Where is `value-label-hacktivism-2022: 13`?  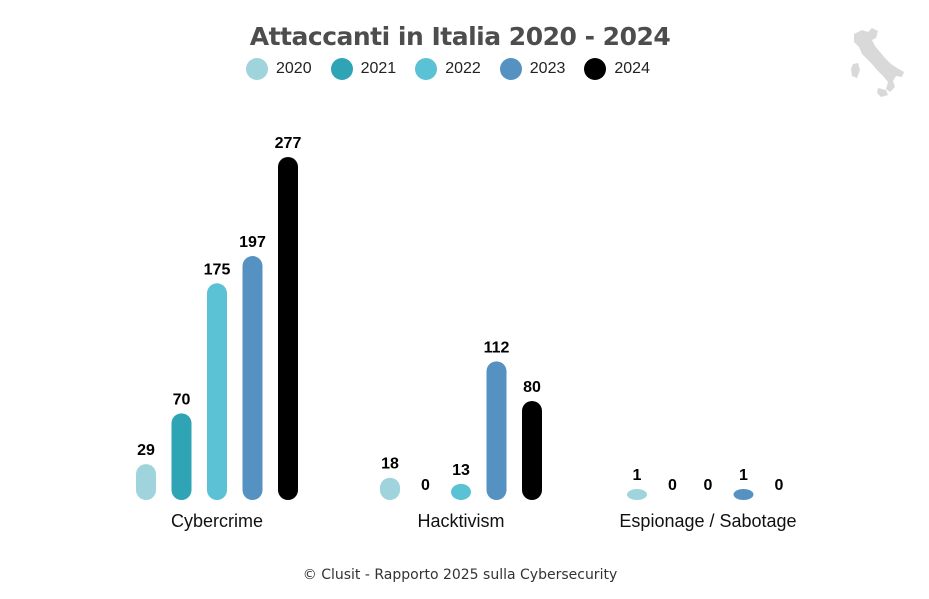 value-label-hacktivism-2022: 13 is located at coordinates (461, 470).